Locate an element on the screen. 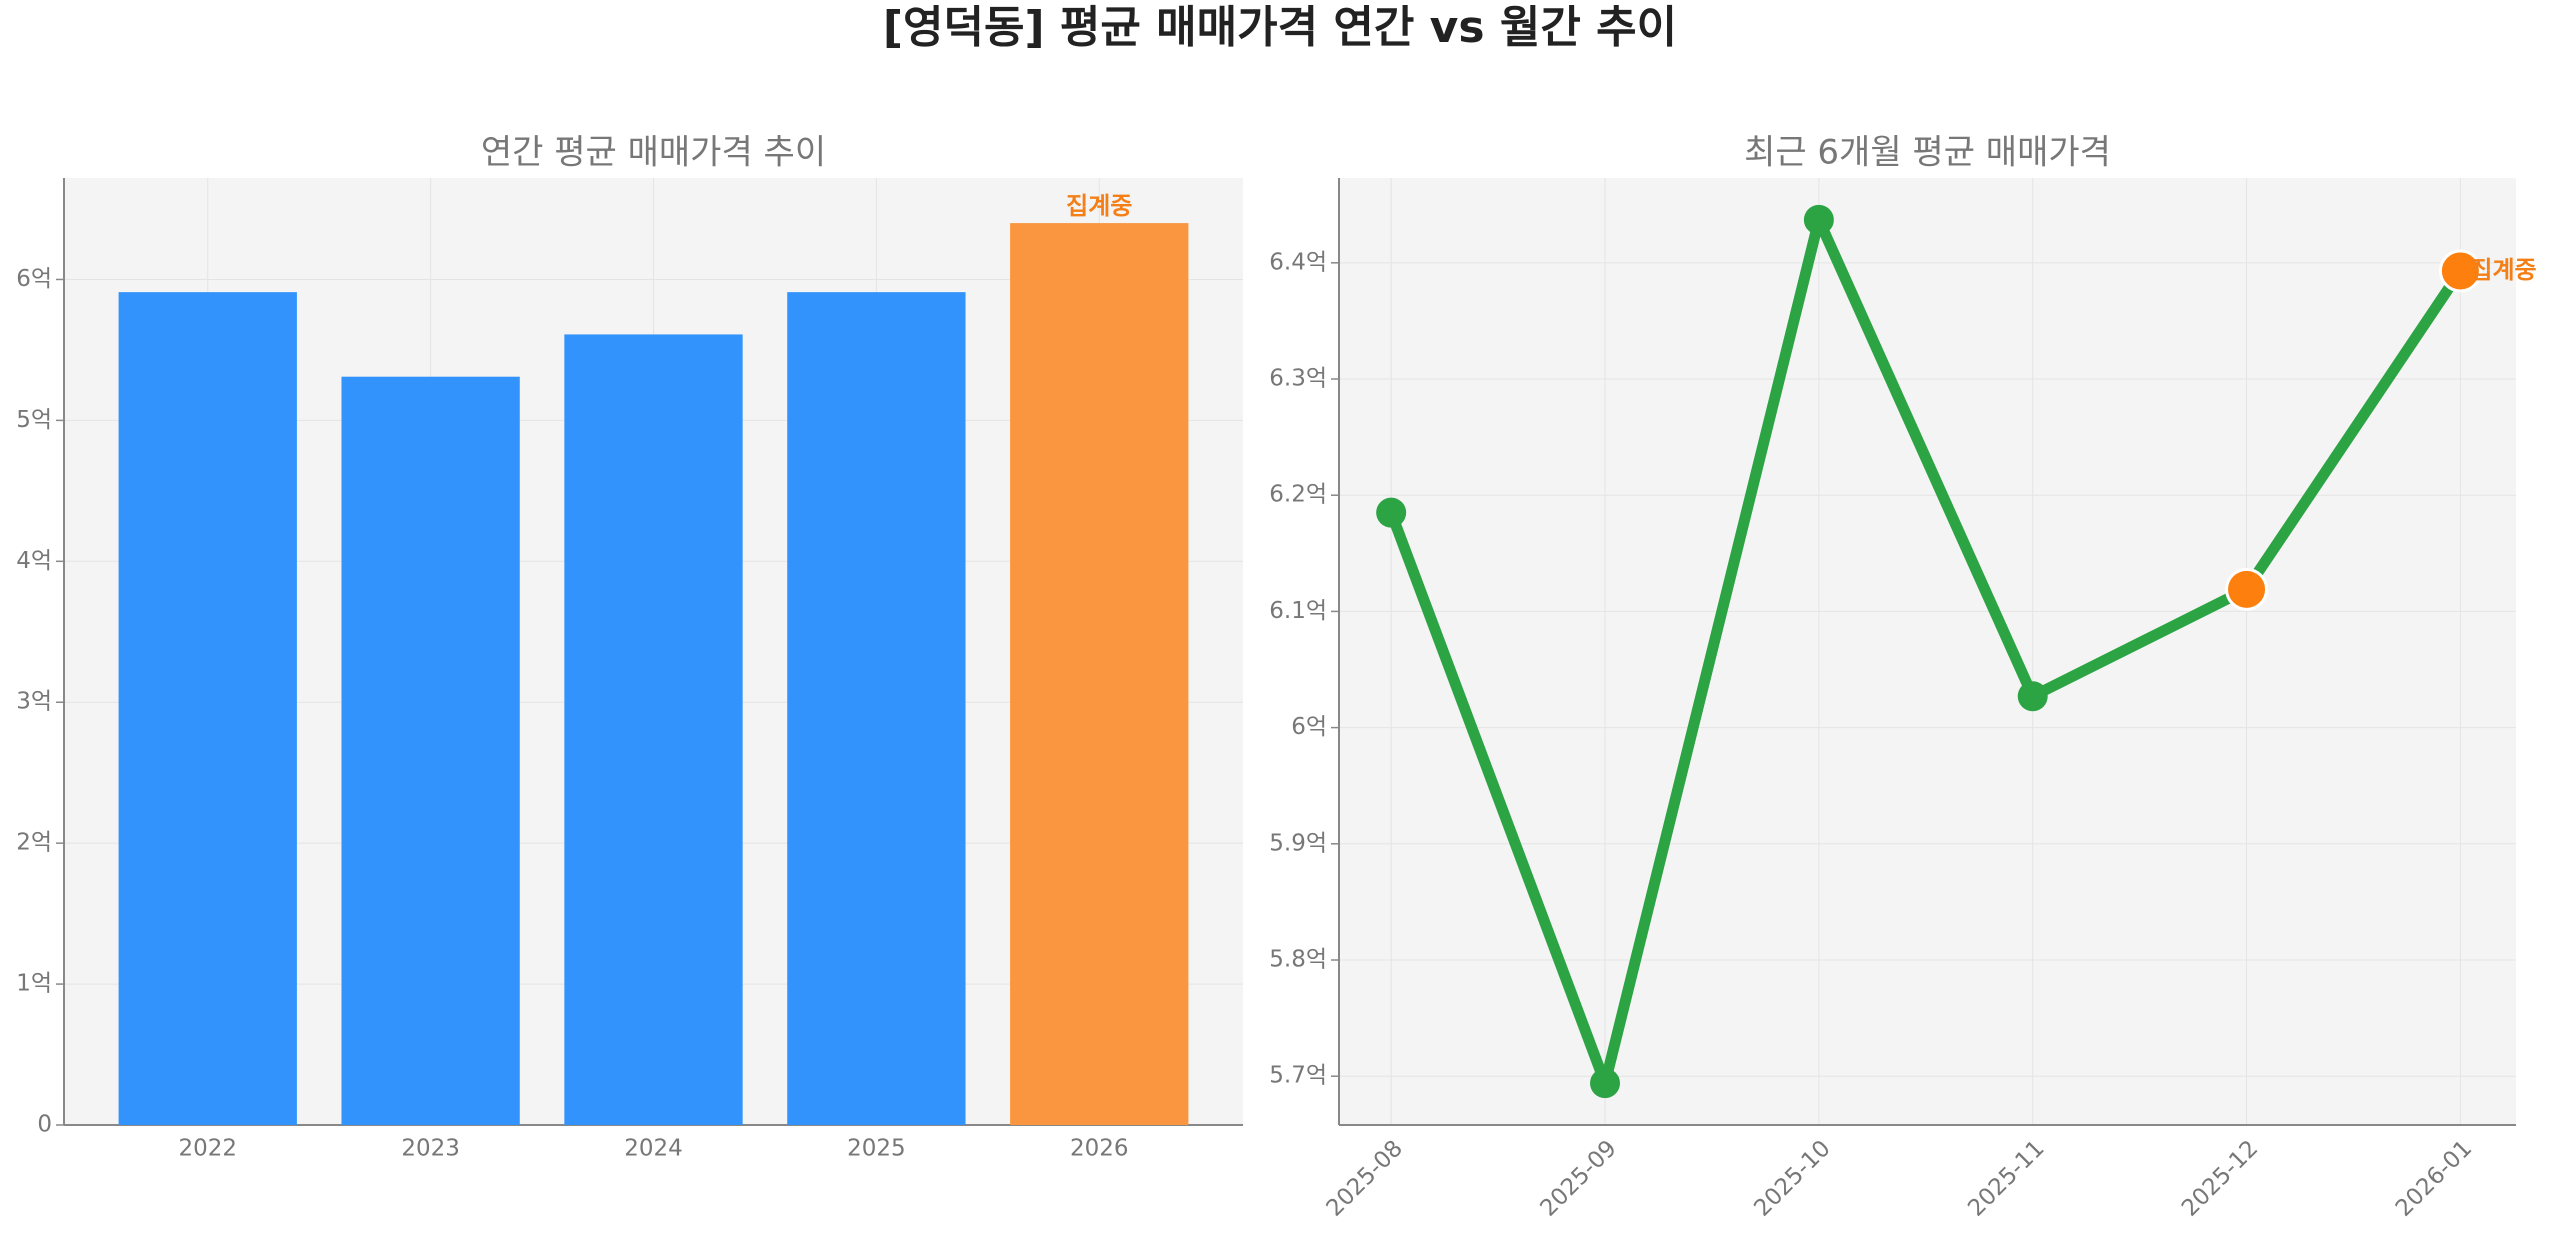 Image resolution: width=2560 pixels, height=1235 pixels. y-tick-label: 6.2억 is located at coordinates (1298, 495).